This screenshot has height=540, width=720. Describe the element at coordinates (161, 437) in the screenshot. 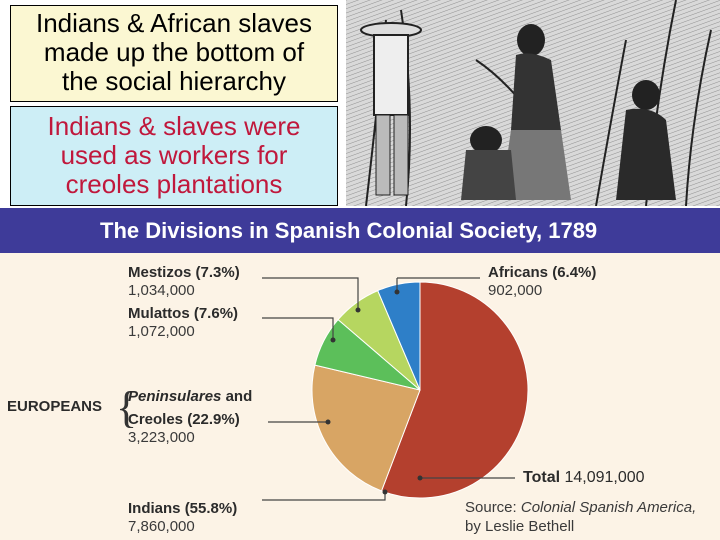

I see `value-peninsulares-creoles: 3,223,000` at that location.